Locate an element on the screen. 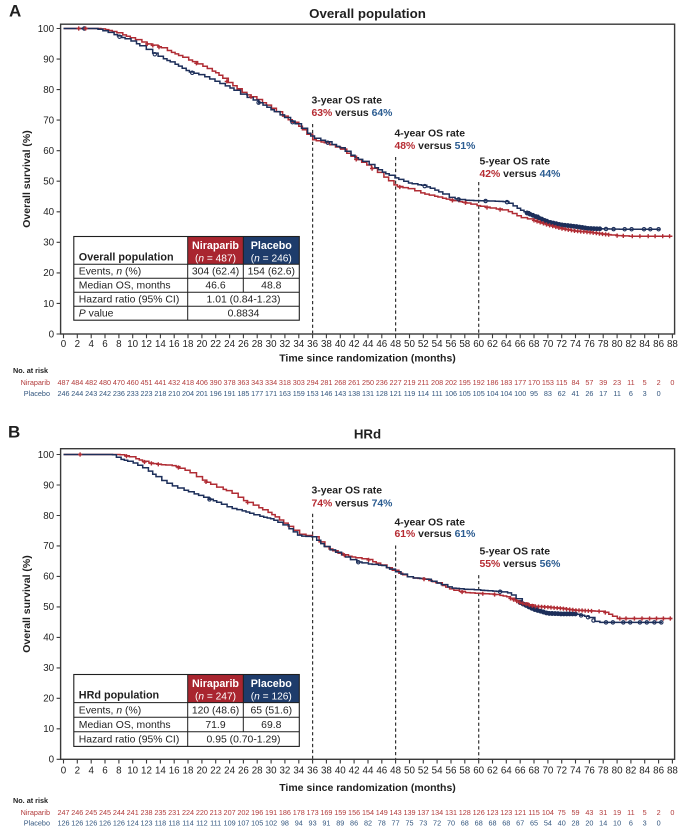 The height and width of the screenshot is (831, 686). svg-text: 115 is located at coordinates (562, 382).